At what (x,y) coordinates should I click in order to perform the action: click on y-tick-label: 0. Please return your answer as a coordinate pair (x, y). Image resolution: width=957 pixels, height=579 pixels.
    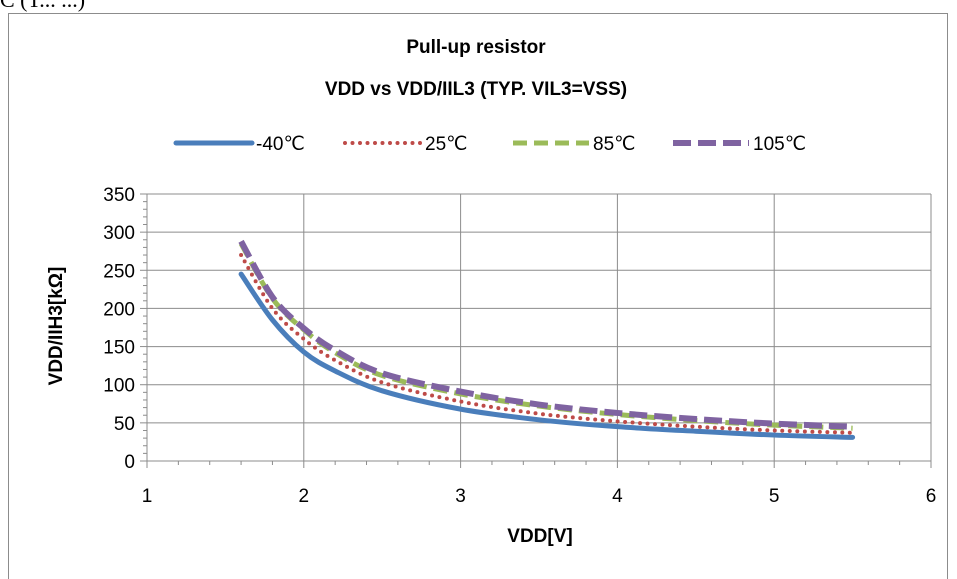
    Looking at the image, I should click on (129, 462).